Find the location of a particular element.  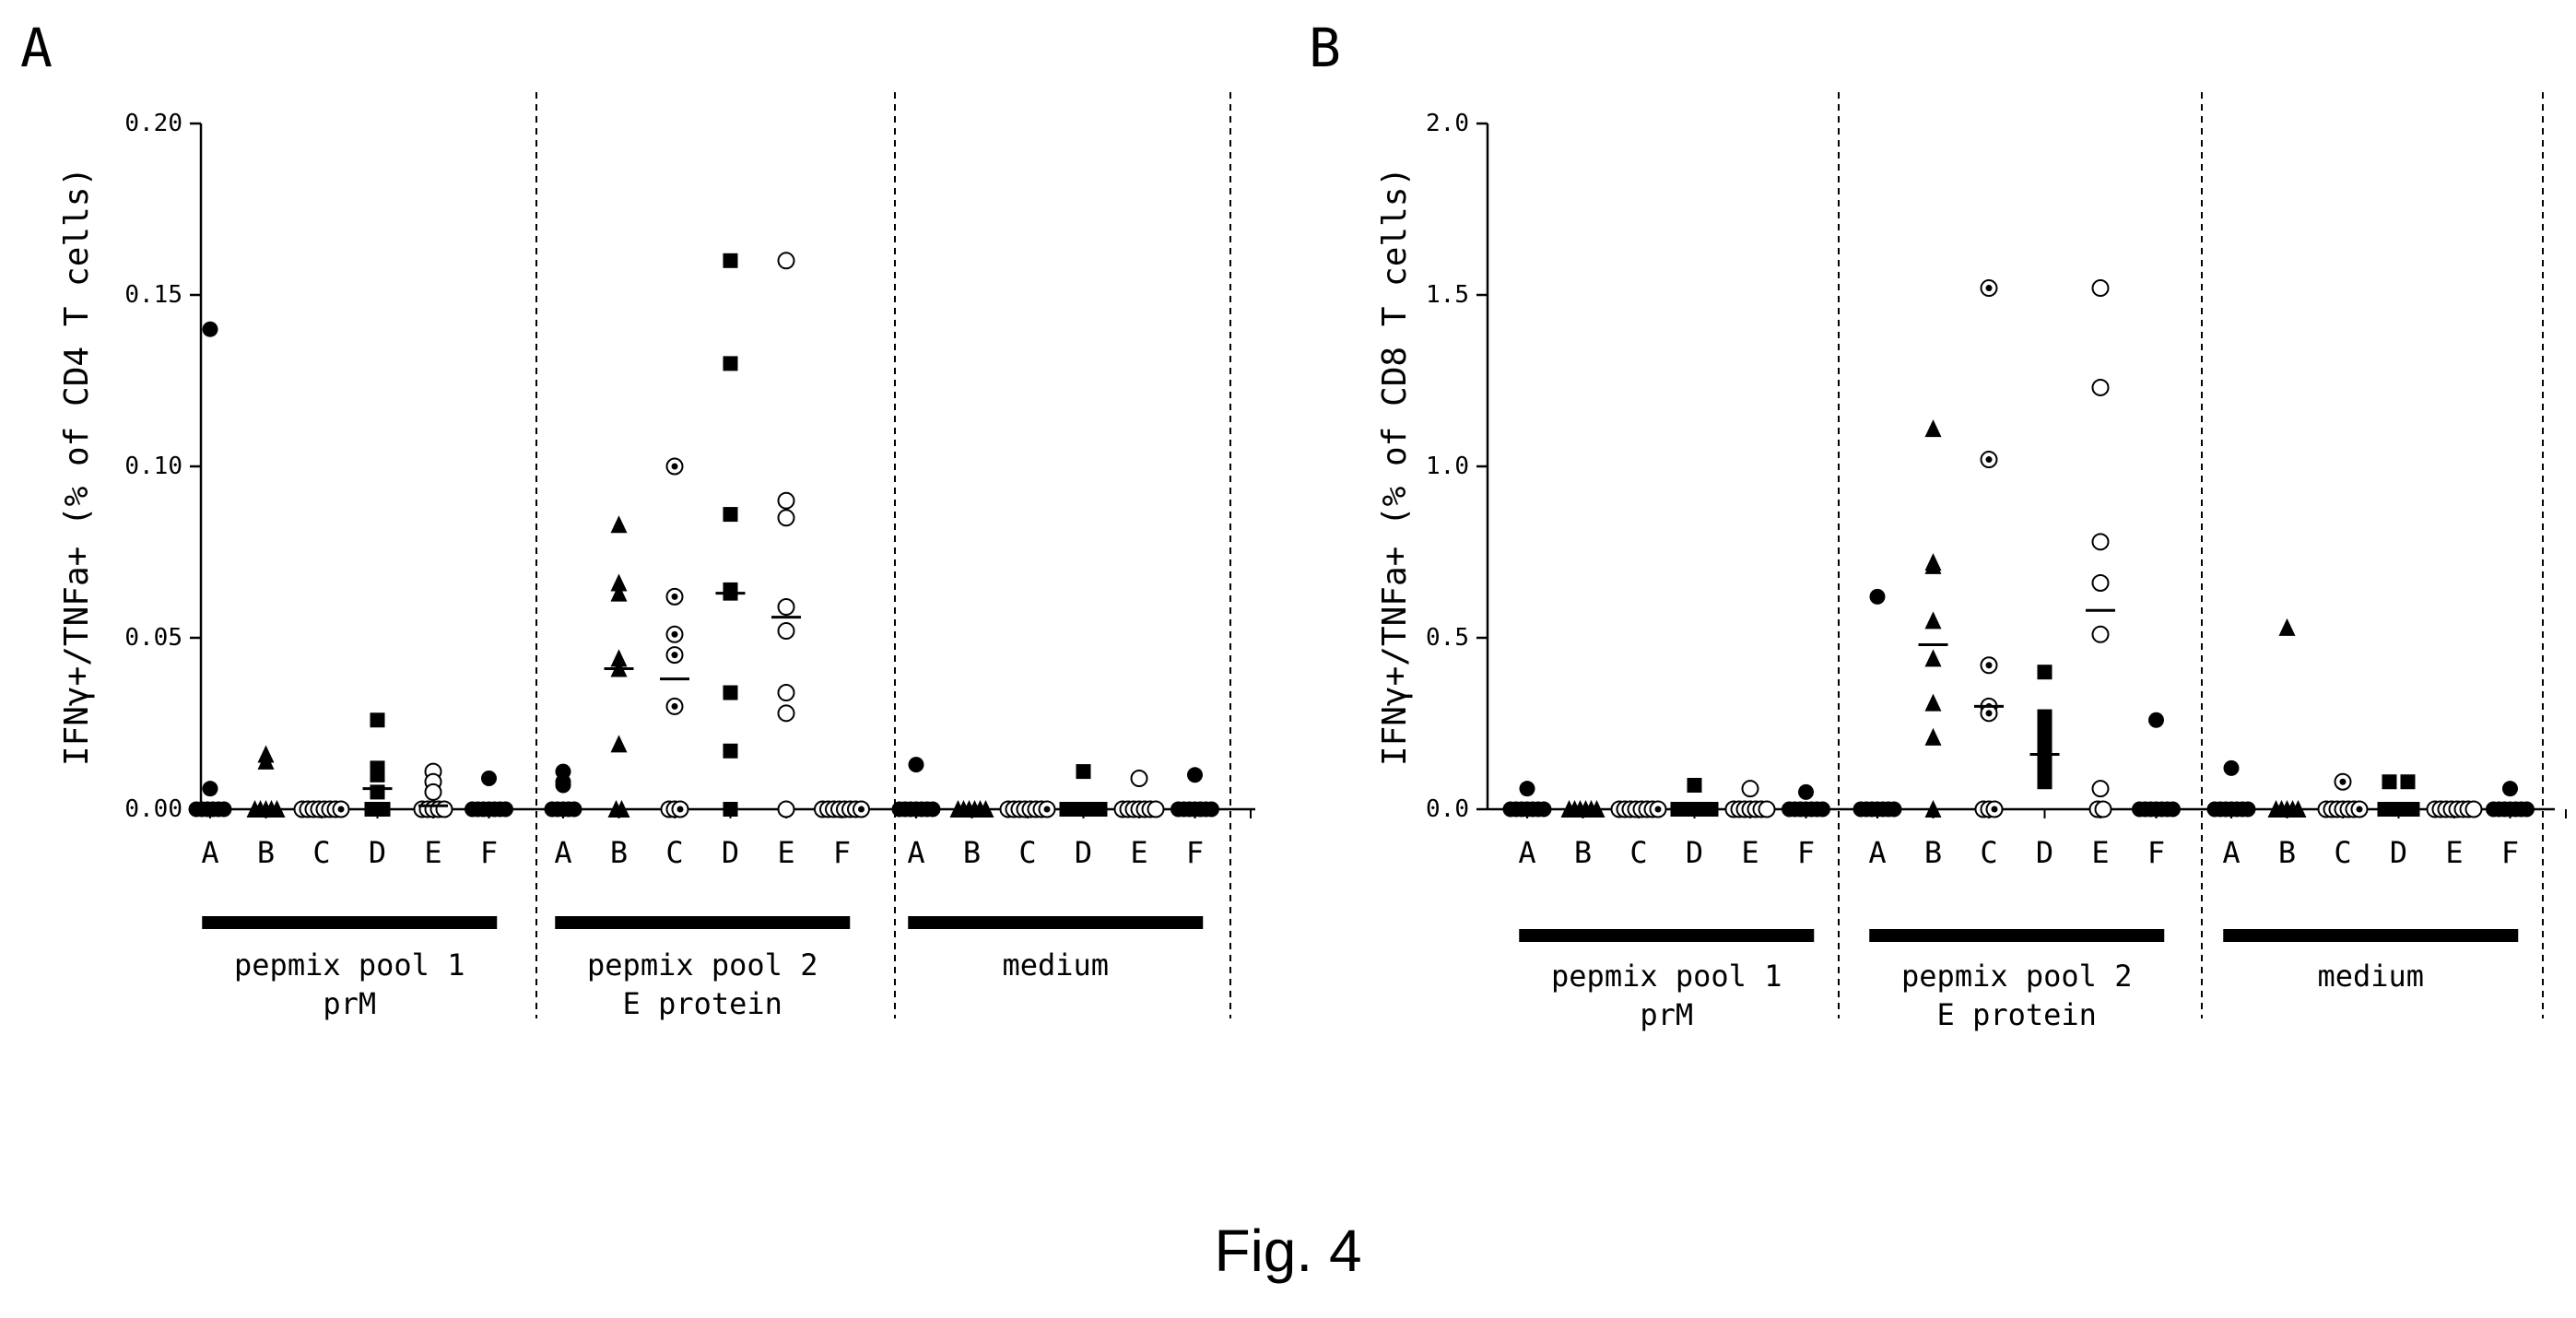

panel-b-x-tick-label: B is located at coordinates (2287, 852).